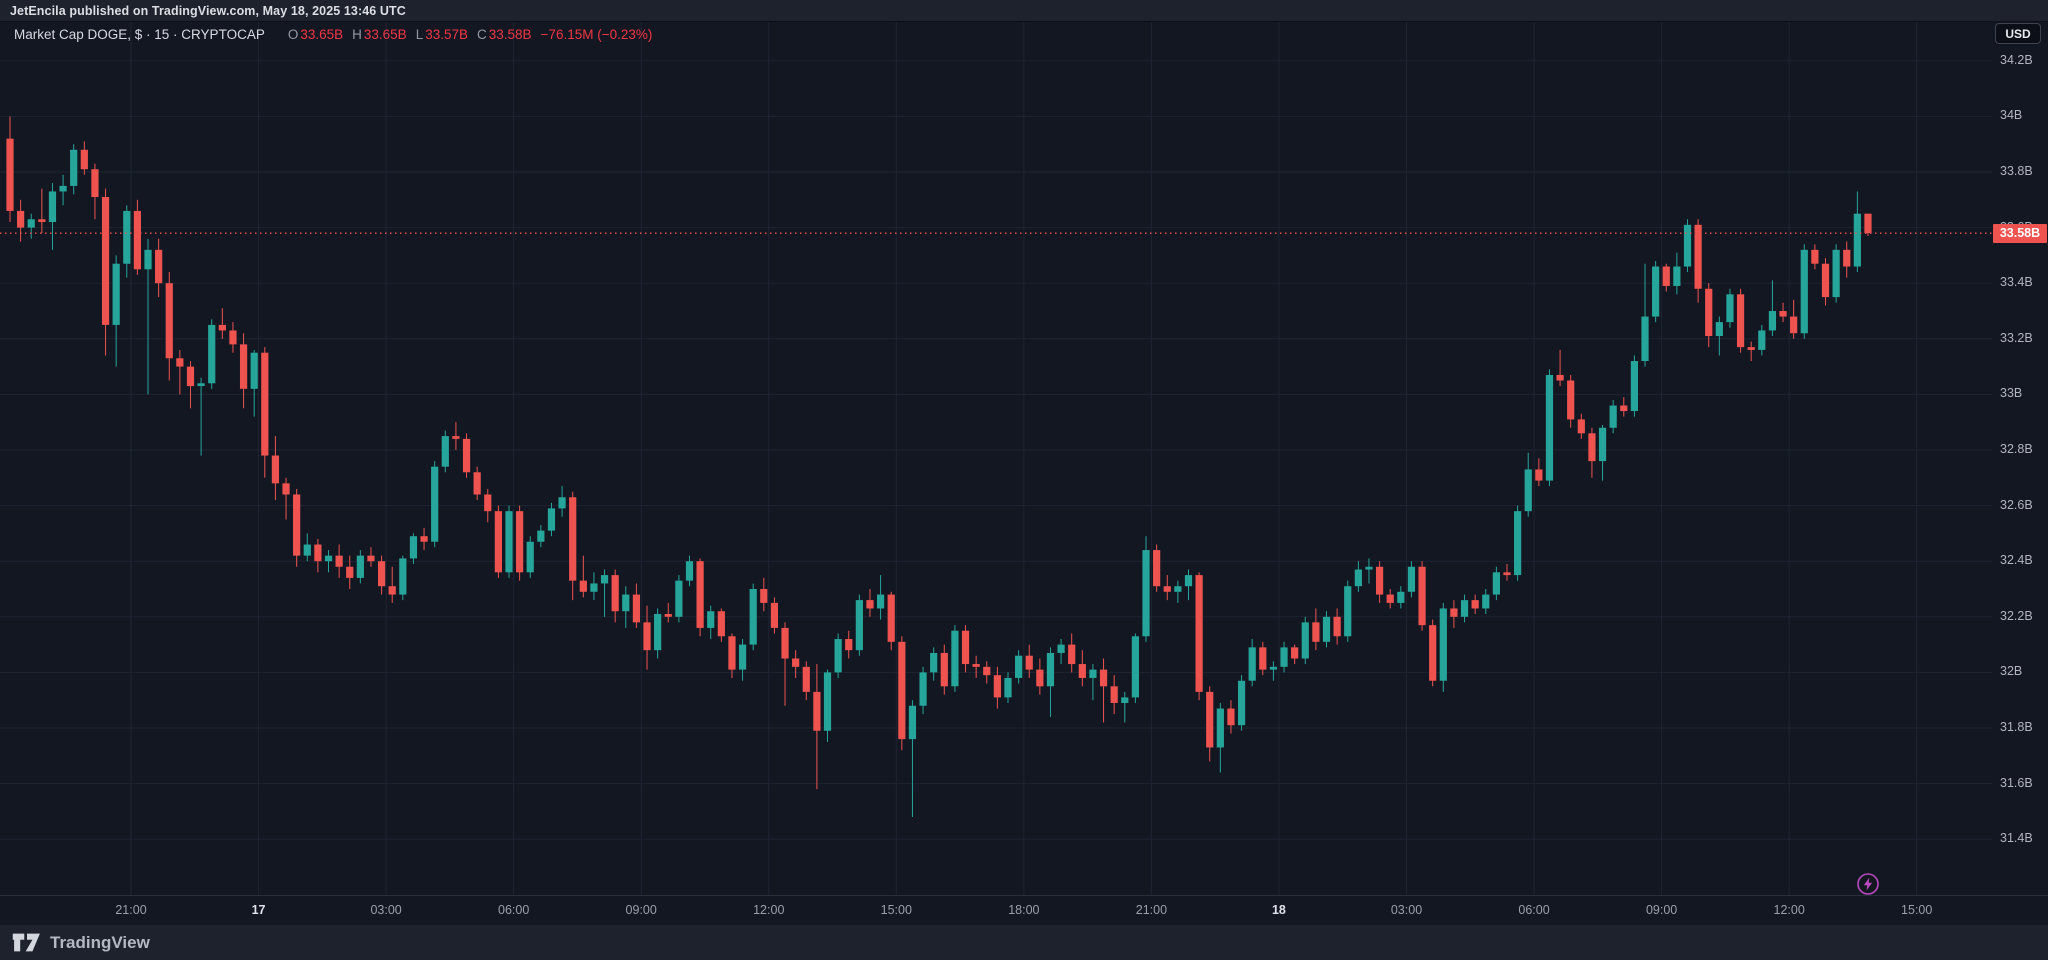 This screenshot has width=2048, height=960. I want to click on price-tick-label: 32.6B, so click(2016, 504).